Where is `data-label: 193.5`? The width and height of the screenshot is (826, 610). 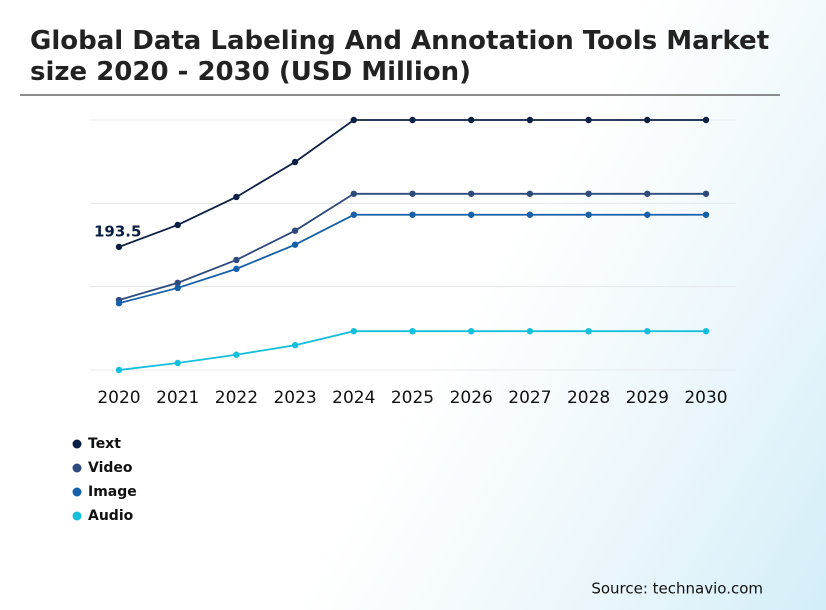 data-label: 193.5 is located at coordinates (117, 231).